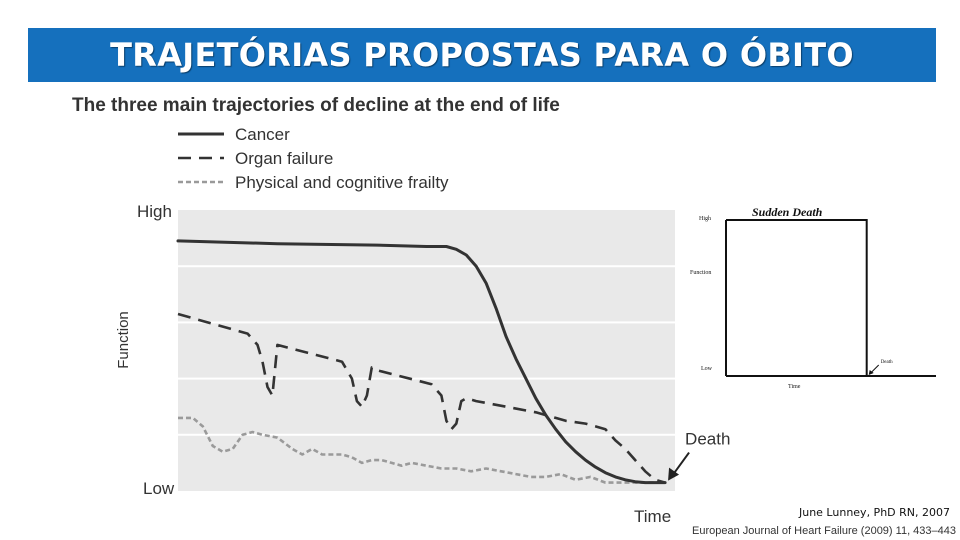  I want to click on inset-y-tick-low: Low, so click(707, 369).